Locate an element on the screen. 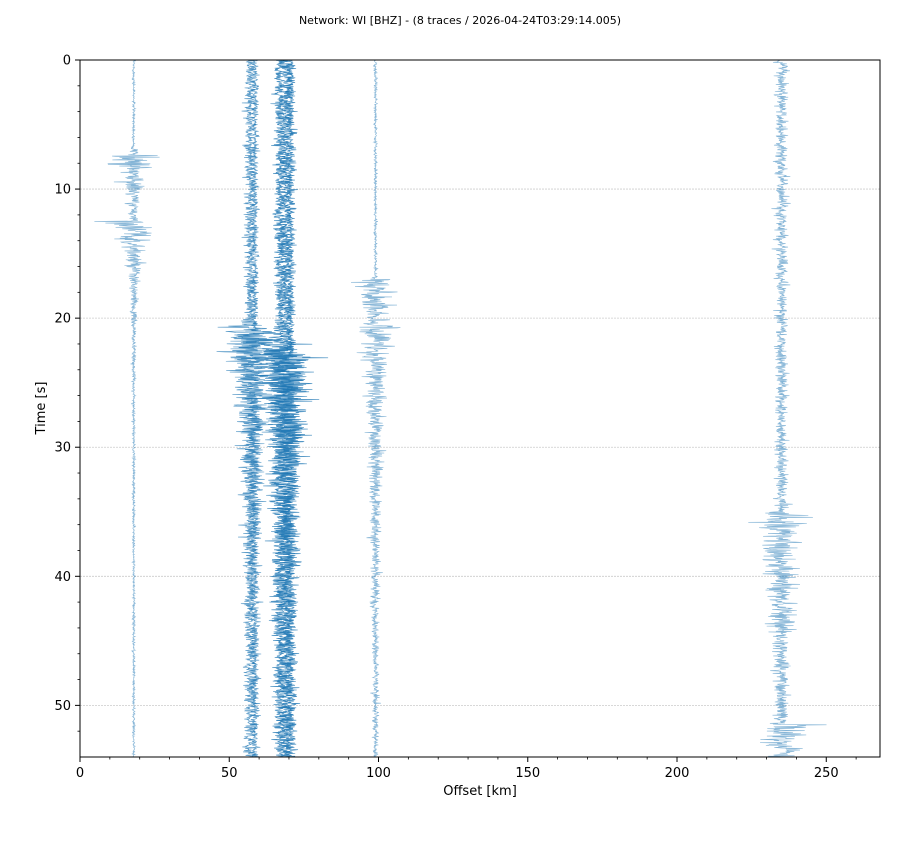 The height and width of the screenshot is (860, 920). x-tick-label: 50 is located at coordinates (229, 773).